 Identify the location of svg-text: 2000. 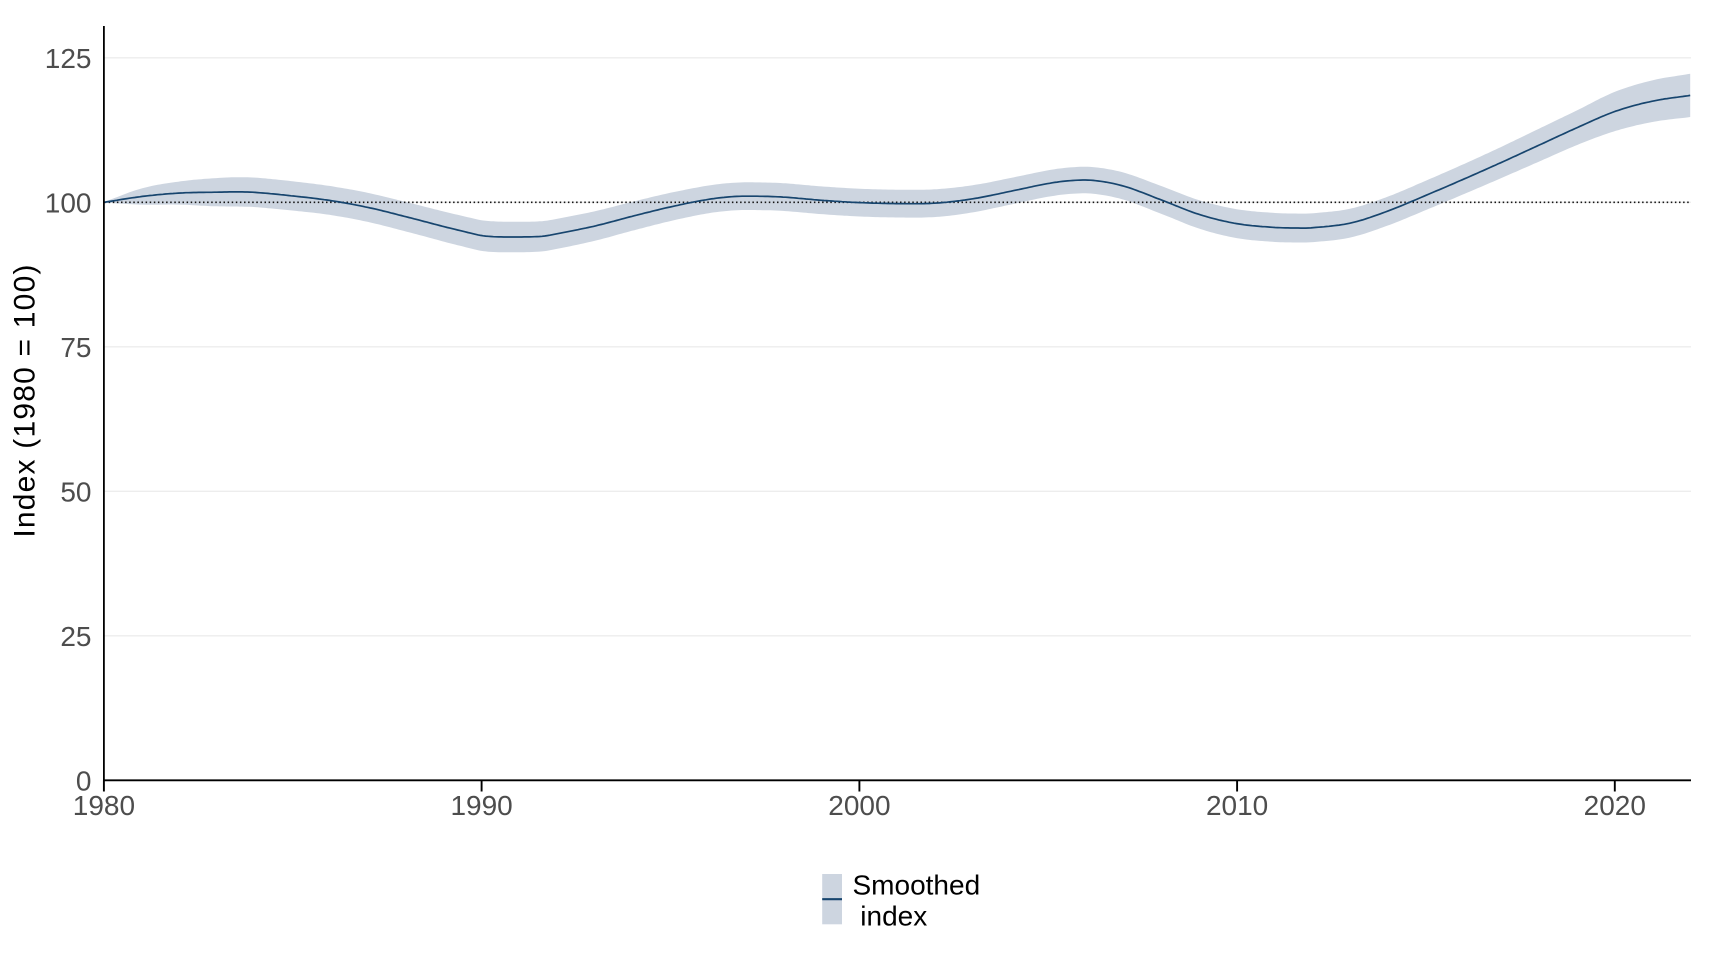
(859, 805).